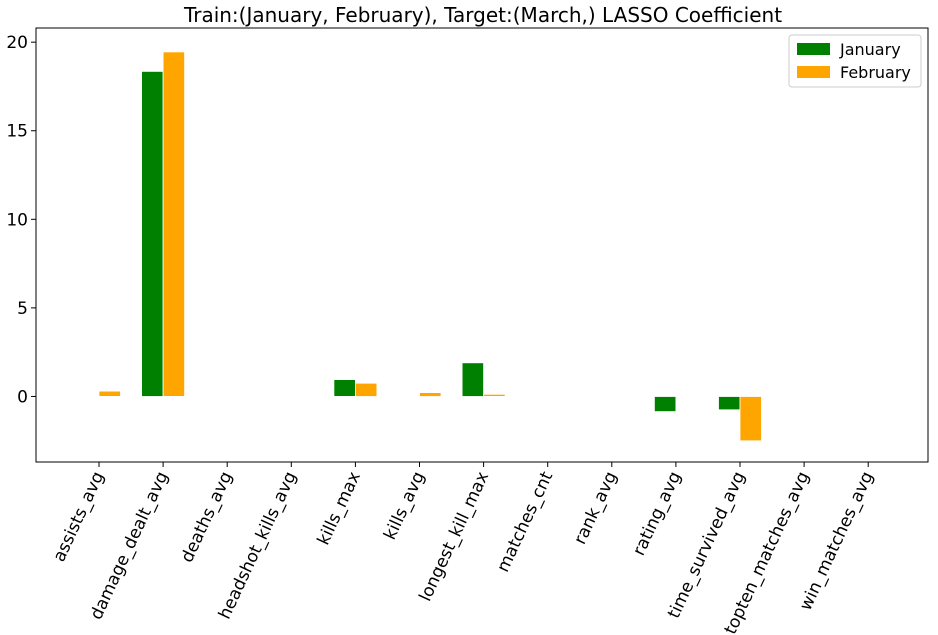 This screenshot has width=938, height=635. What do you see at coordinates (750, 419) in the screenshot?
I see `bar-february-time_survived_avg` at bounding box center [750, 419].